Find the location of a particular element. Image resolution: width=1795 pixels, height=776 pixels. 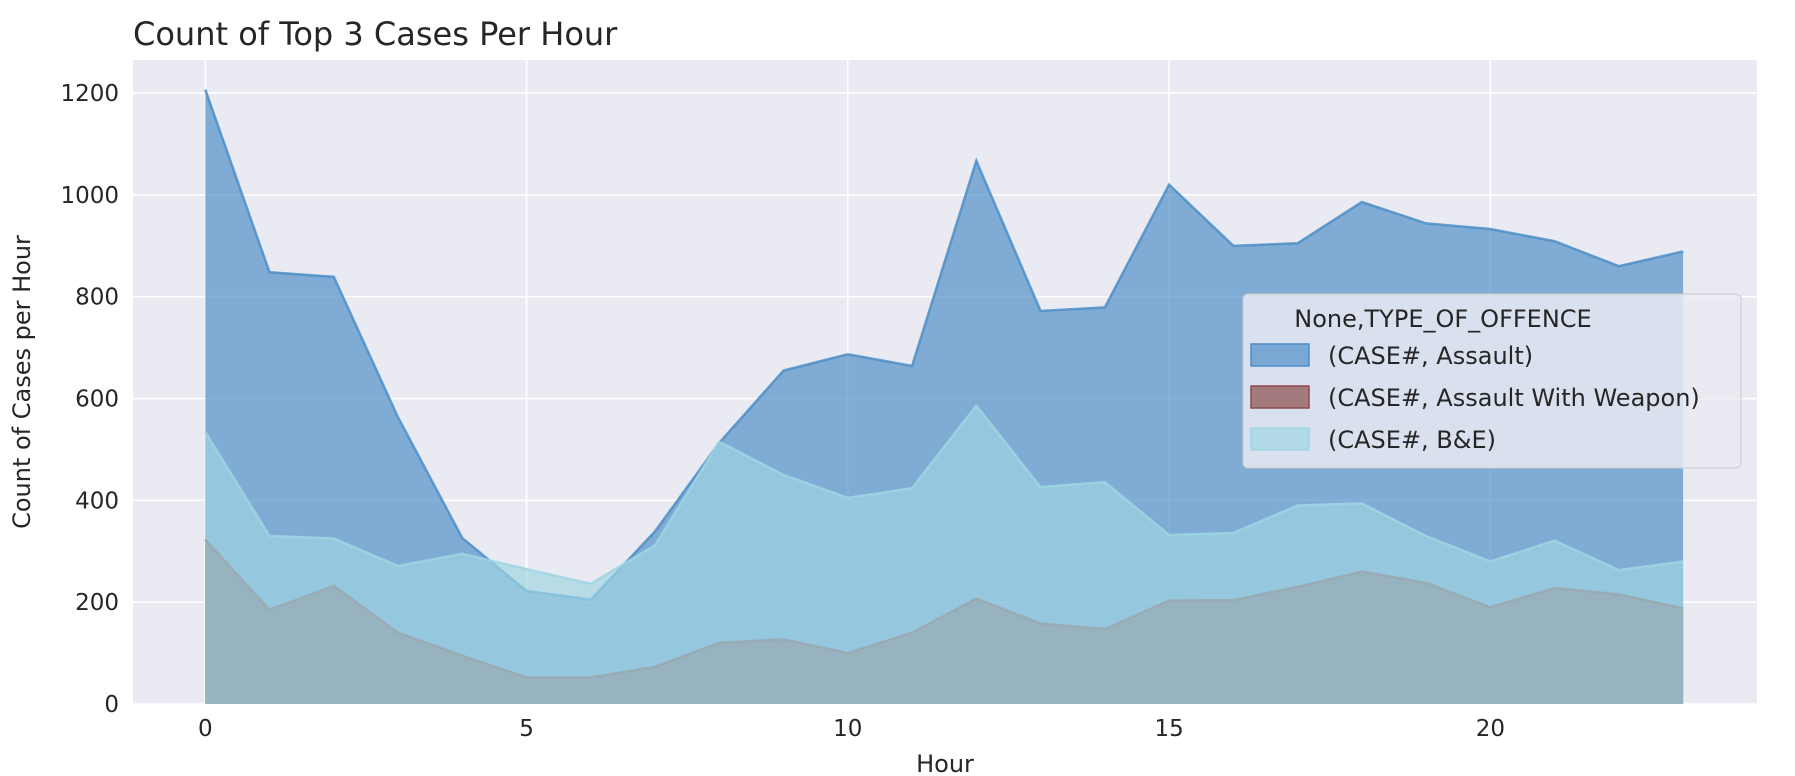

legend-label: (CASE#, Assault With Weapon) is located at coordinates (1514, 398).